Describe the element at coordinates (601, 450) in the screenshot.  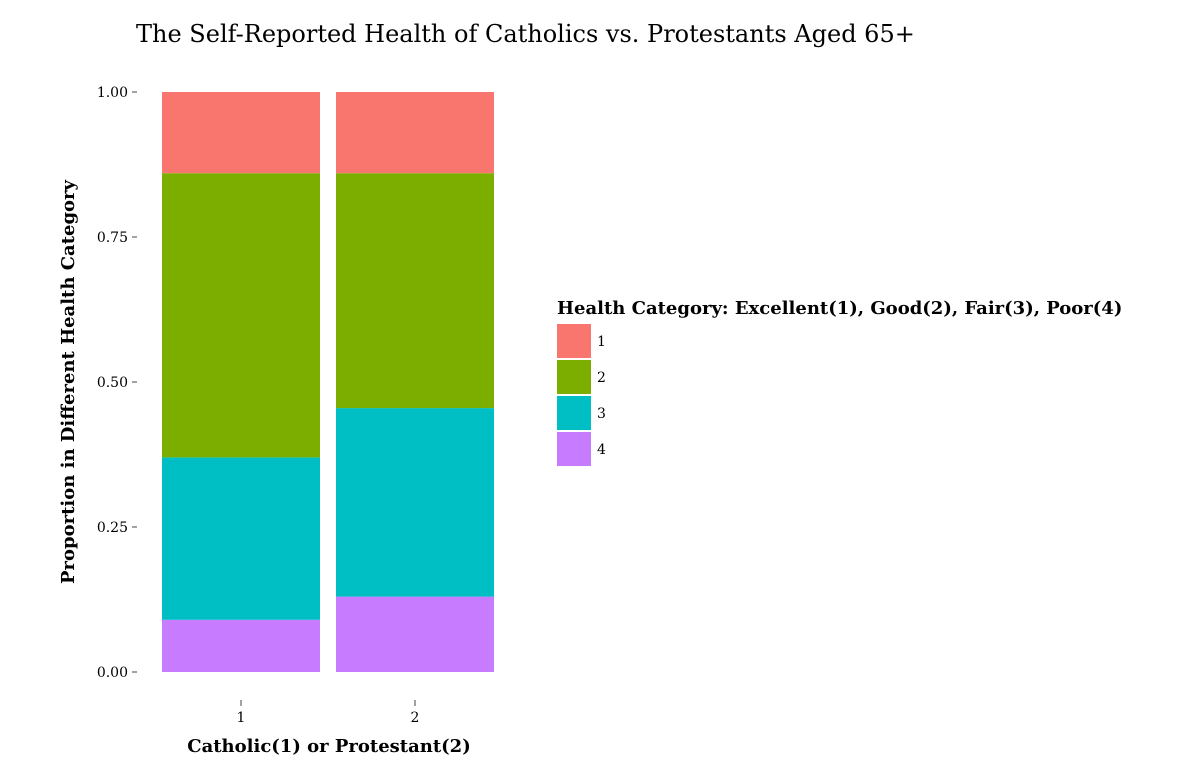
I see `legend-label: 4` at that location.